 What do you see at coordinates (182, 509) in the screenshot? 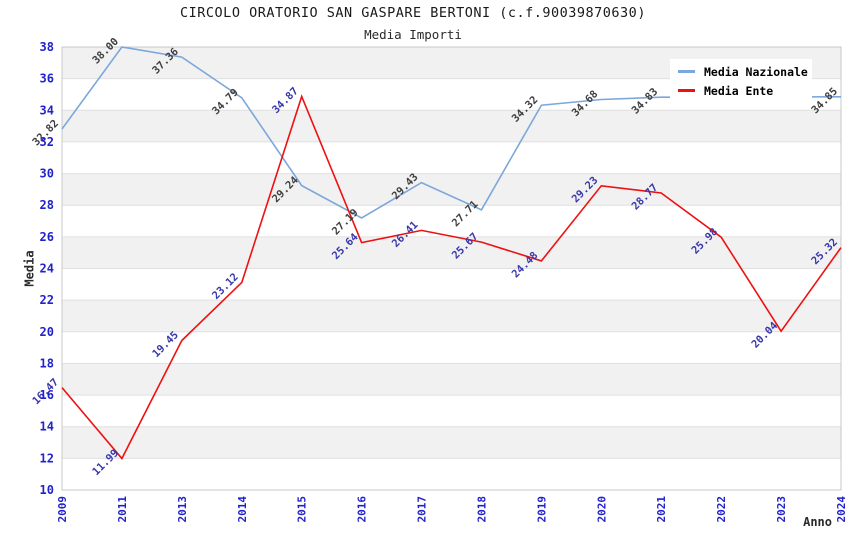
I see `x-tick-label: 2013` at bounding box center [182, 509].